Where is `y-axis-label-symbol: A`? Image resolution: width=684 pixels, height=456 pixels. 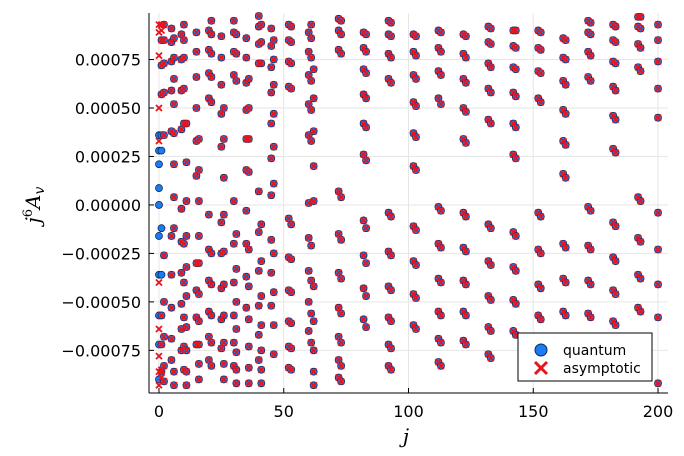 y-axis-label-symbol: A is located at coordinates (33, 202).